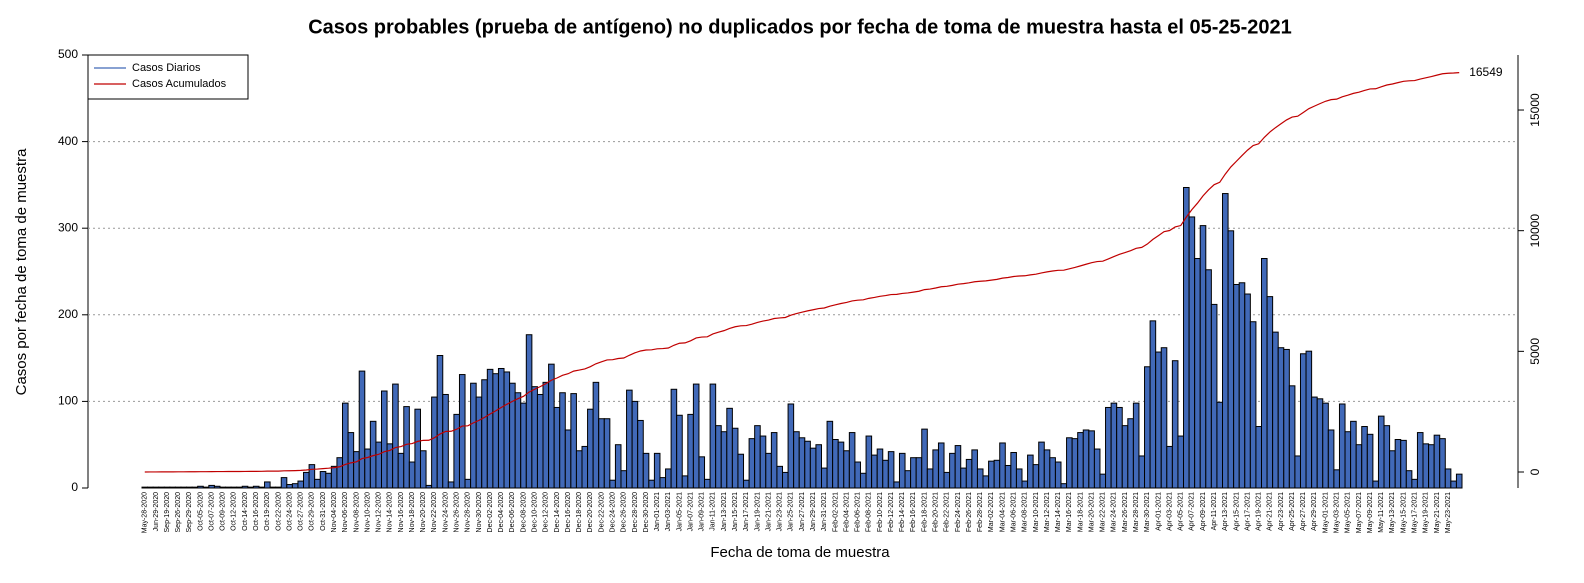  What do you see at coordinates (891, 512) in the screenshot?
I see `x-tick-label: Feb-12-2021` at bounding box center [891, 512].